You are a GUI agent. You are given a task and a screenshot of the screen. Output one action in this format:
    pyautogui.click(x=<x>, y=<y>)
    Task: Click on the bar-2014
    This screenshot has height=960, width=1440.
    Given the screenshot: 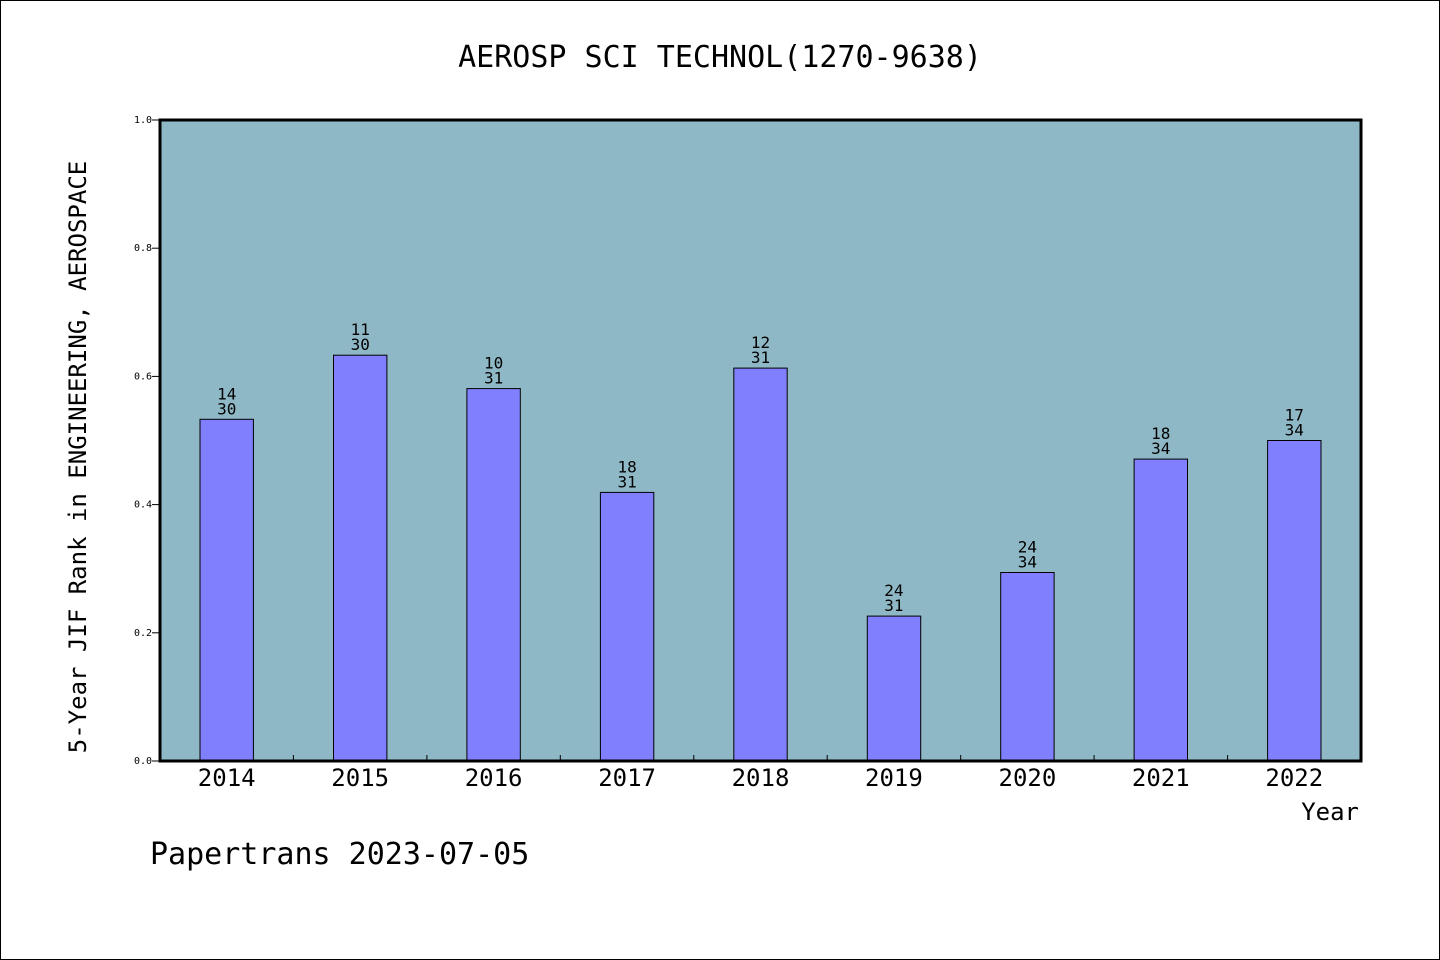 What is the action you would take?
    pyautogui.click(x=226, y=590)
    